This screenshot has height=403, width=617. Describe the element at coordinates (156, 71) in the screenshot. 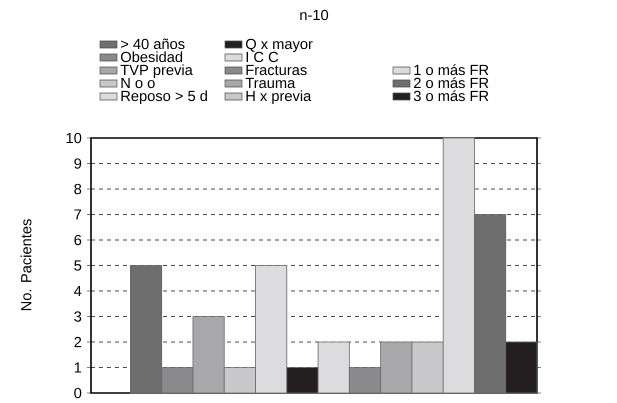

I see `legend-label: TVP previa` at that location.